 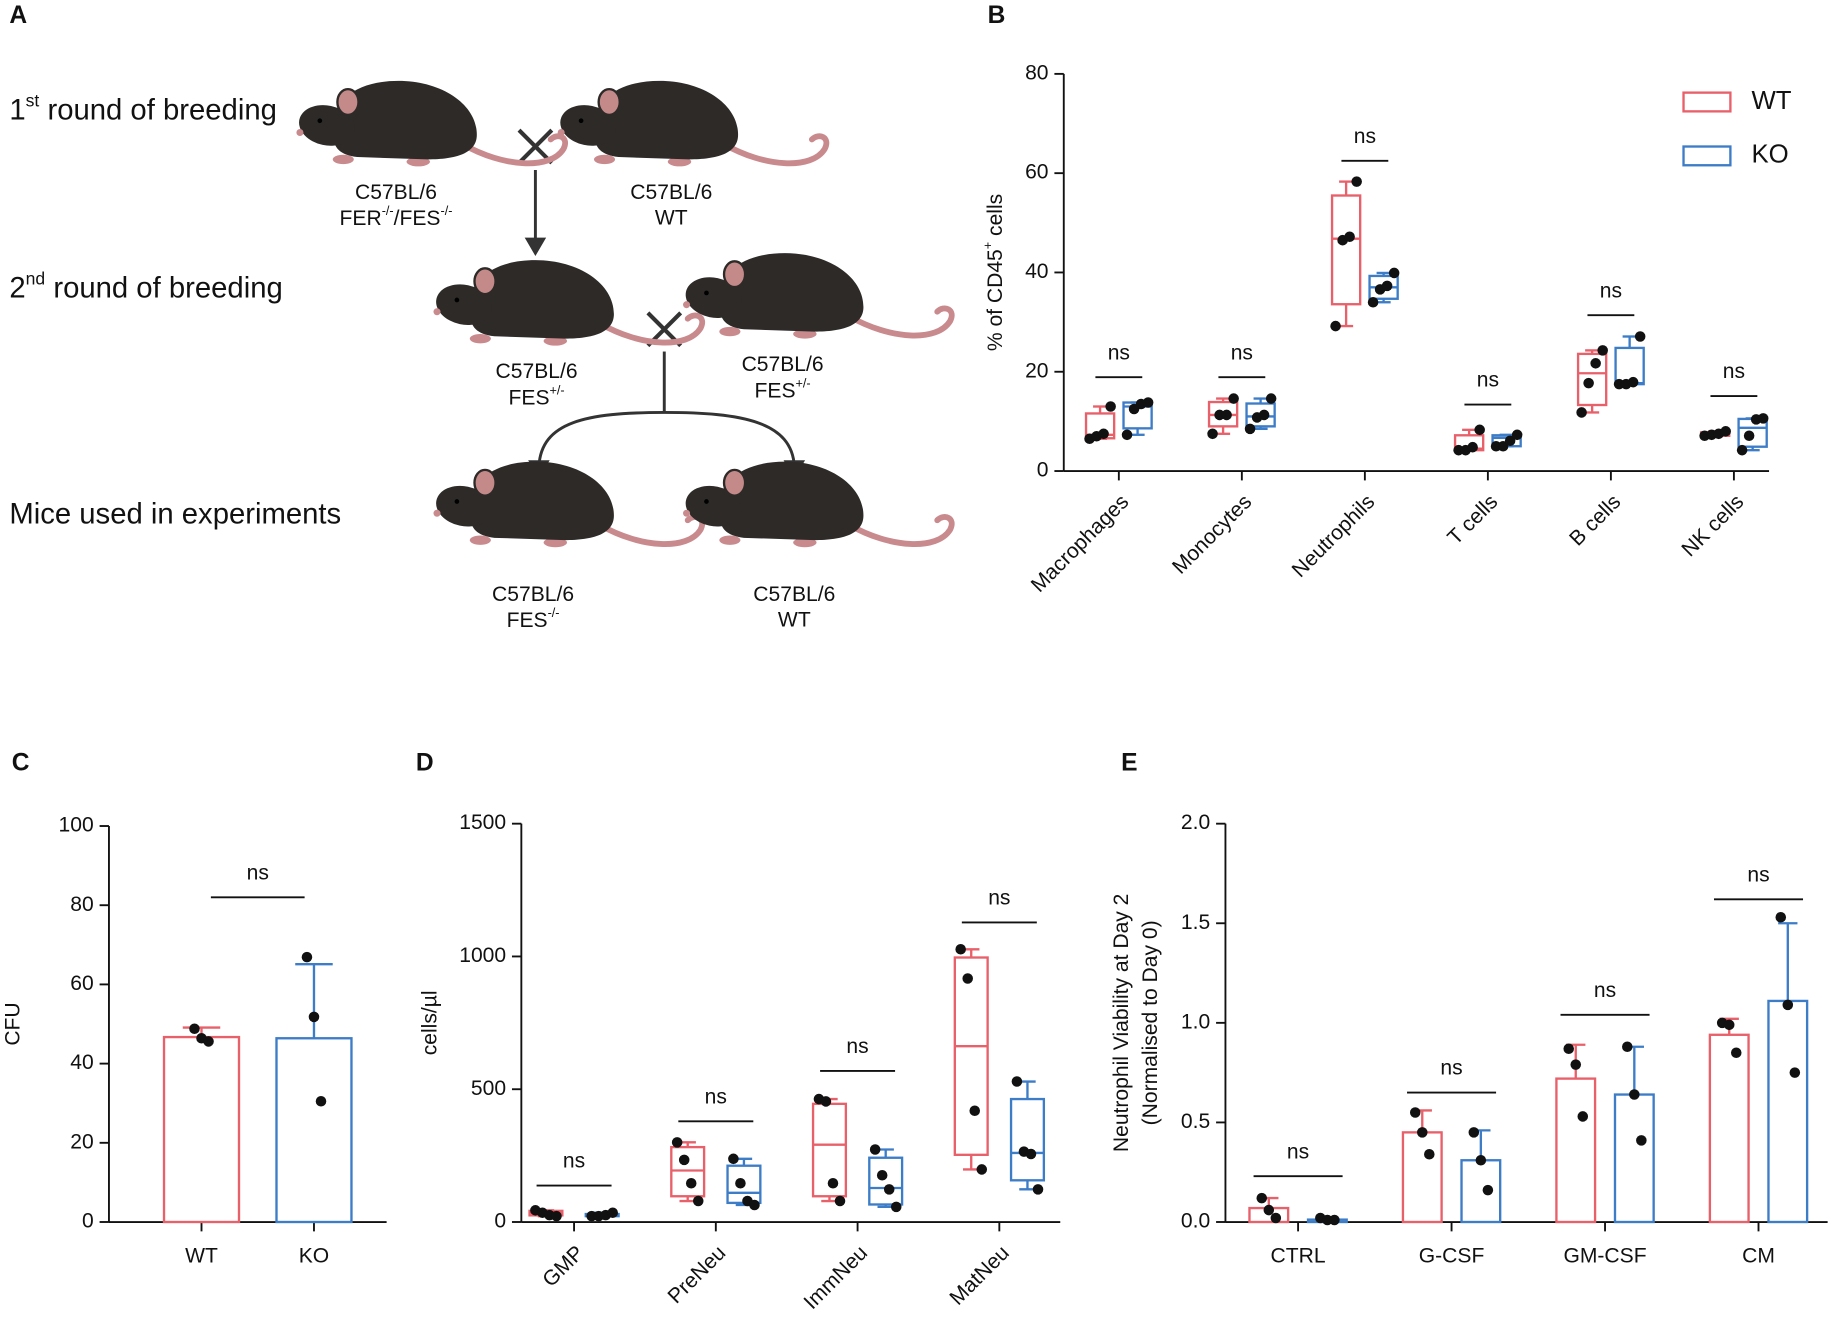 What do you see at coordinates (81, 904) in the screenshot?
I see `y-tick-label: 80` at bounding box center [81, 904].